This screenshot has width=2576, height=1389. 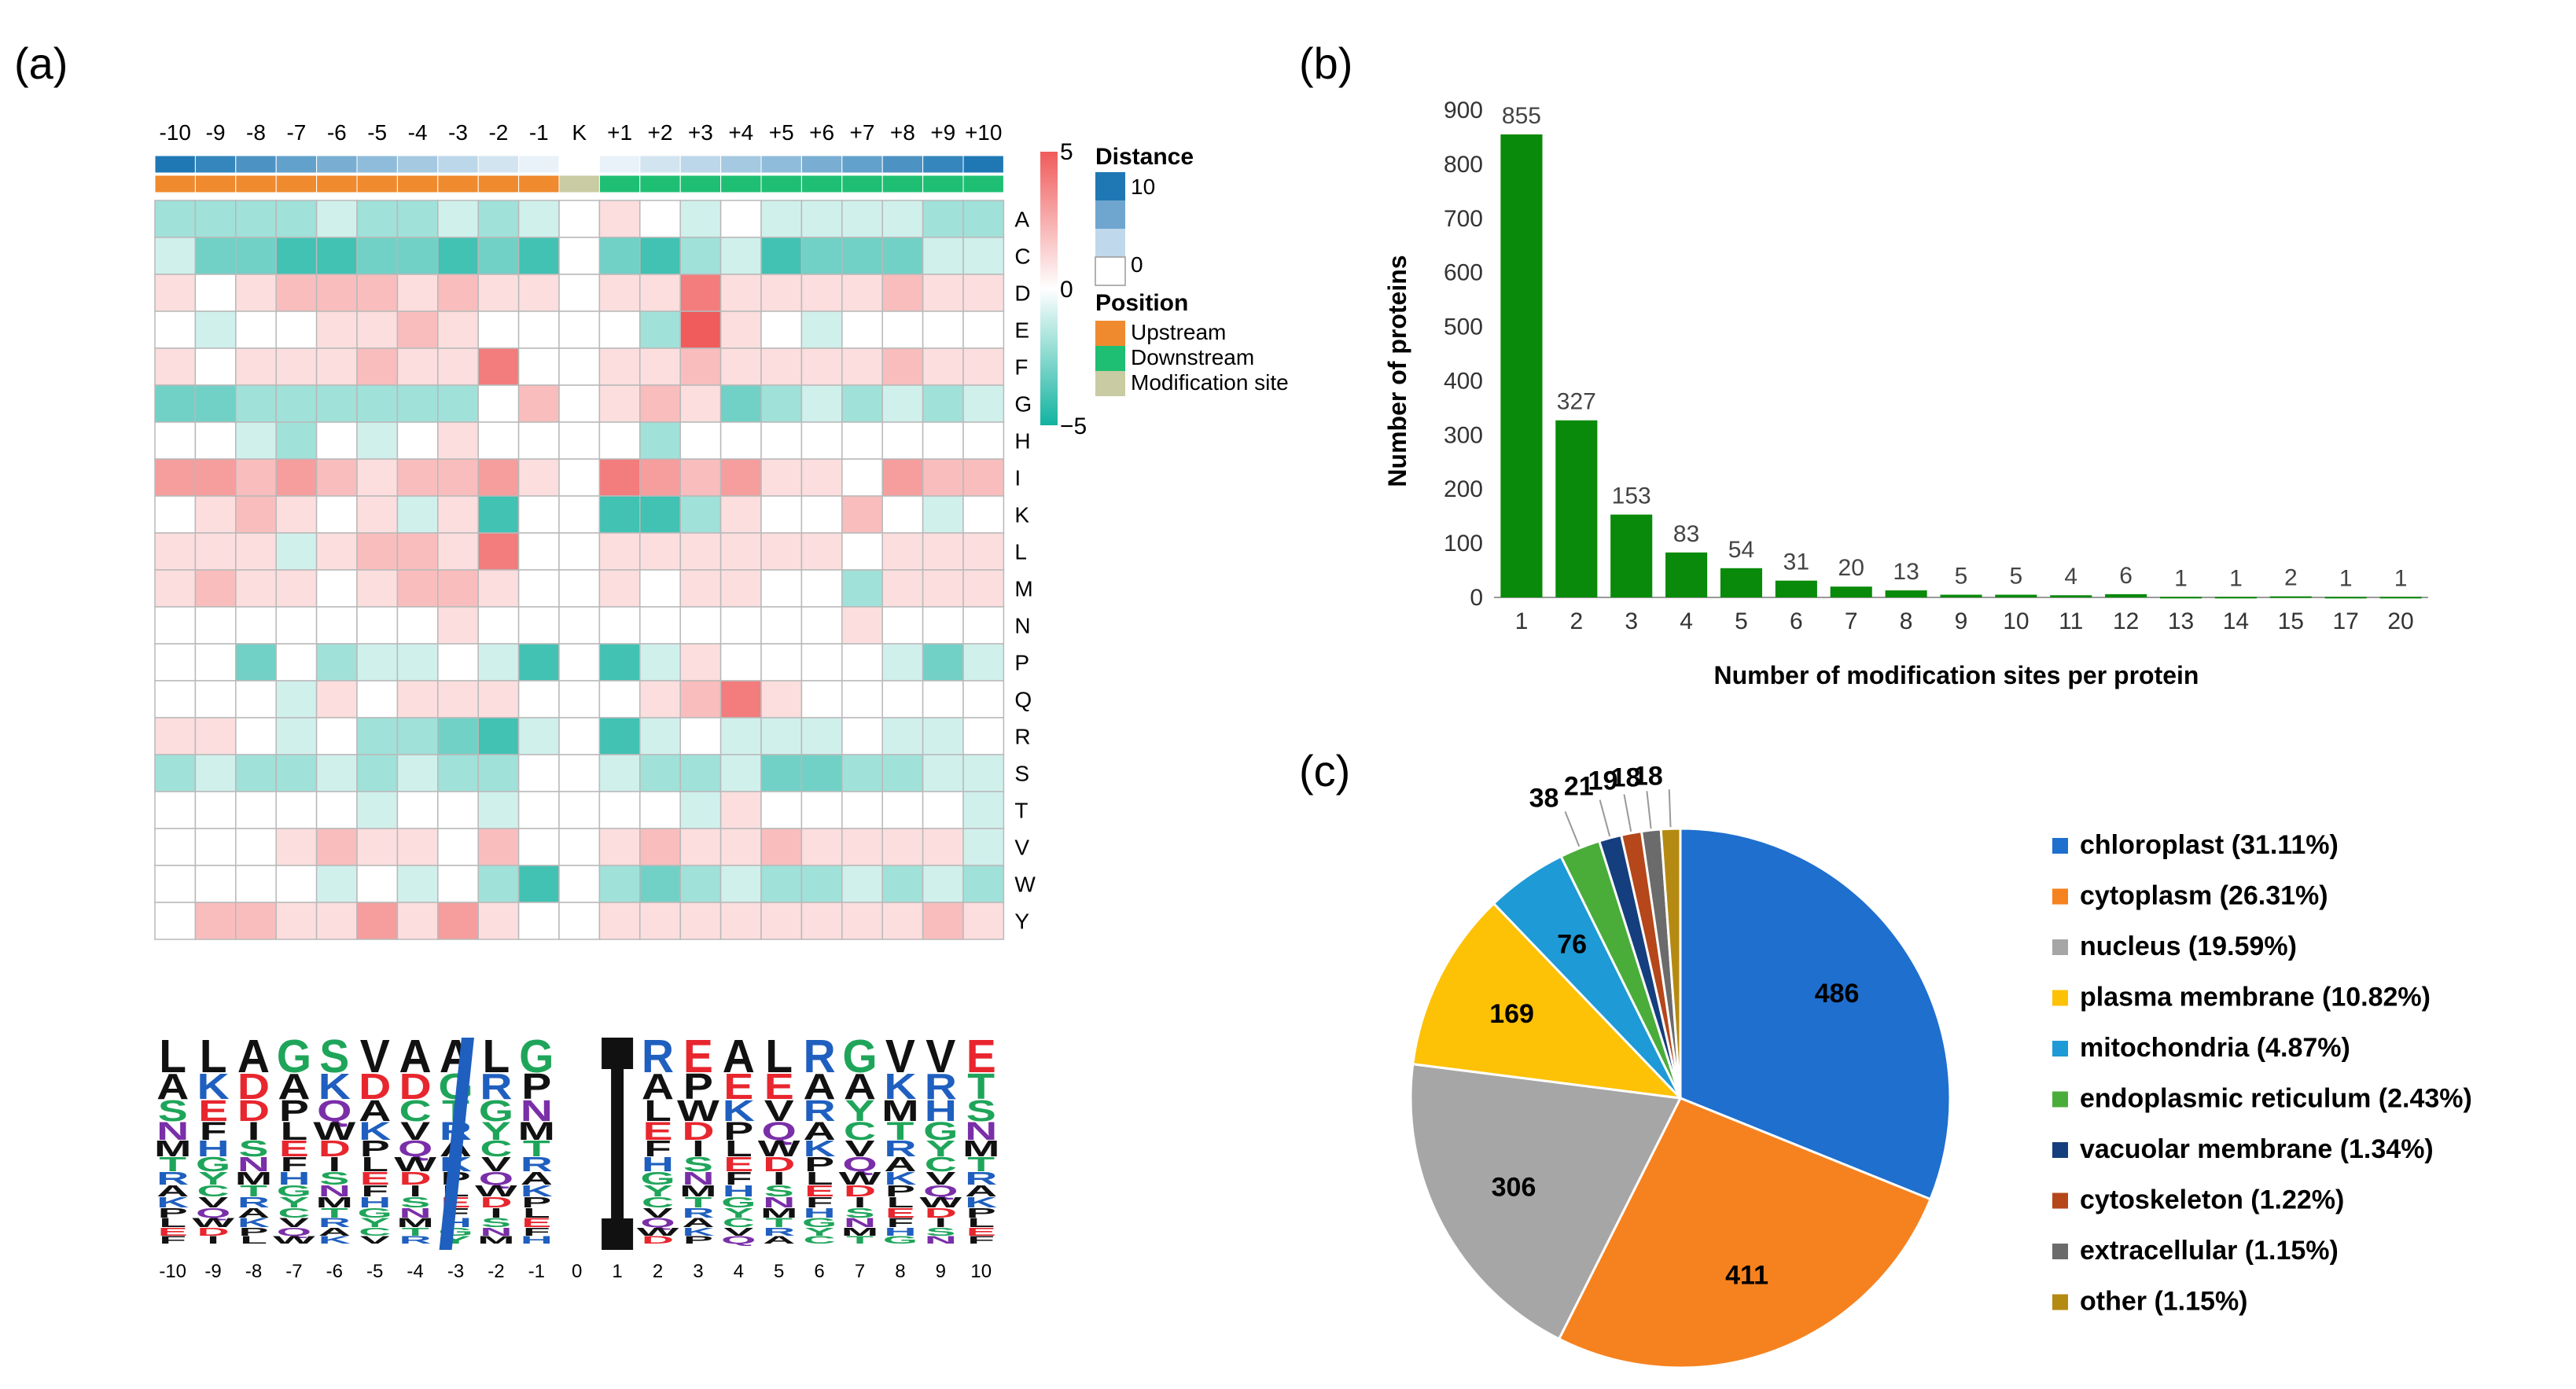 I want to click on logo-letter: M, so click(x=536, y=1131).